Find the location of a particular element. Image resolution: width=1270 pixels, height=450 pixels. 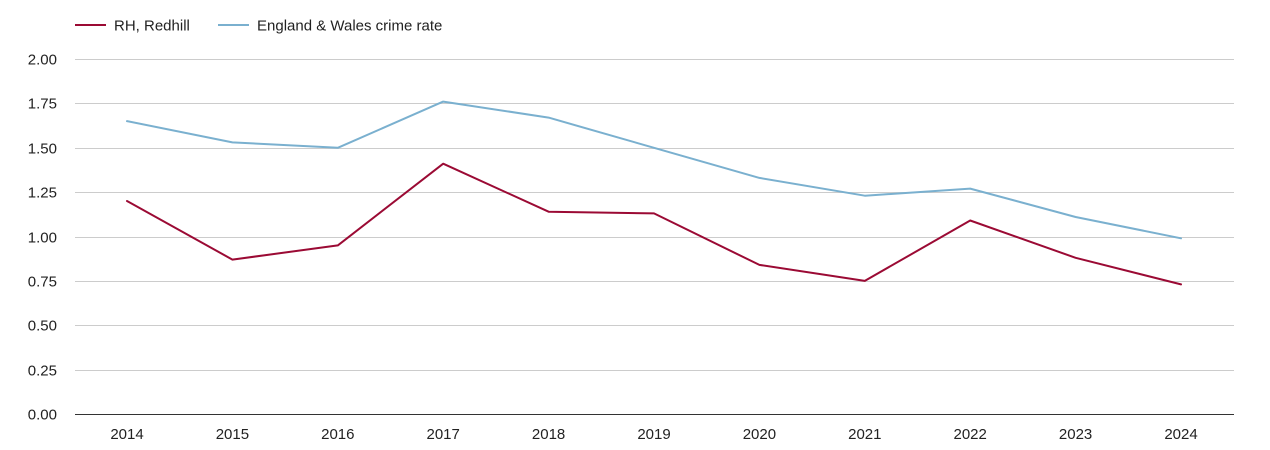

x-tick-label: 2023 is located at coordinates (1075, 434).